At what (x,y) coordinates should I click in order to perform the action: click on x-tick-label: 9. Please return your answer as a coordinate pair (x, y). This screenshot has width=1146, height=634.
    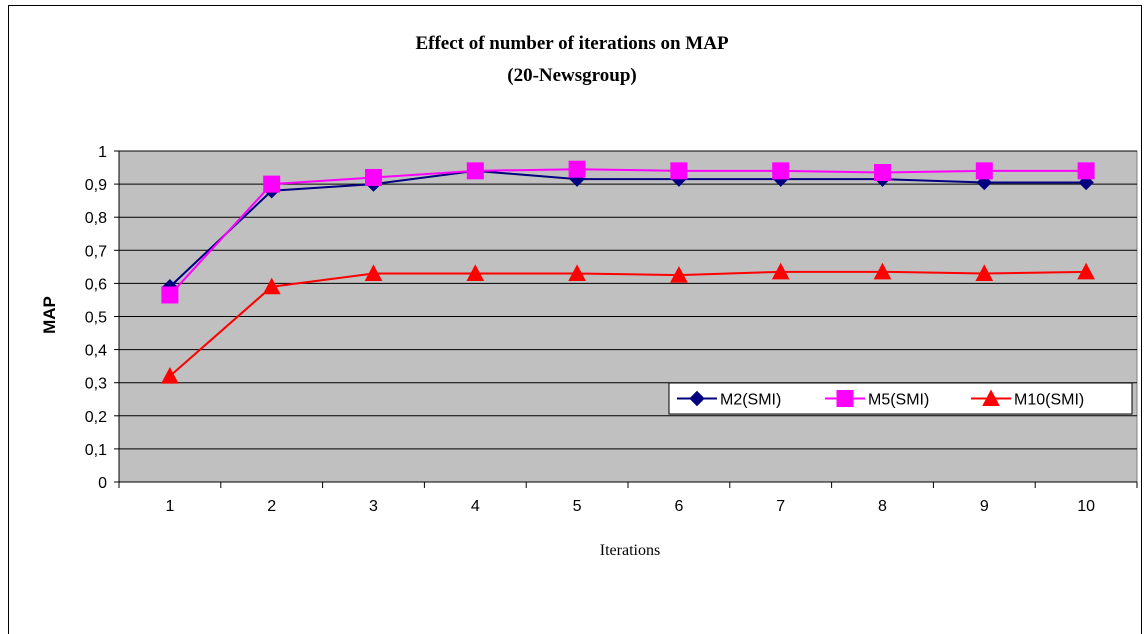
    Looking at the image, I should click on (984, 506).